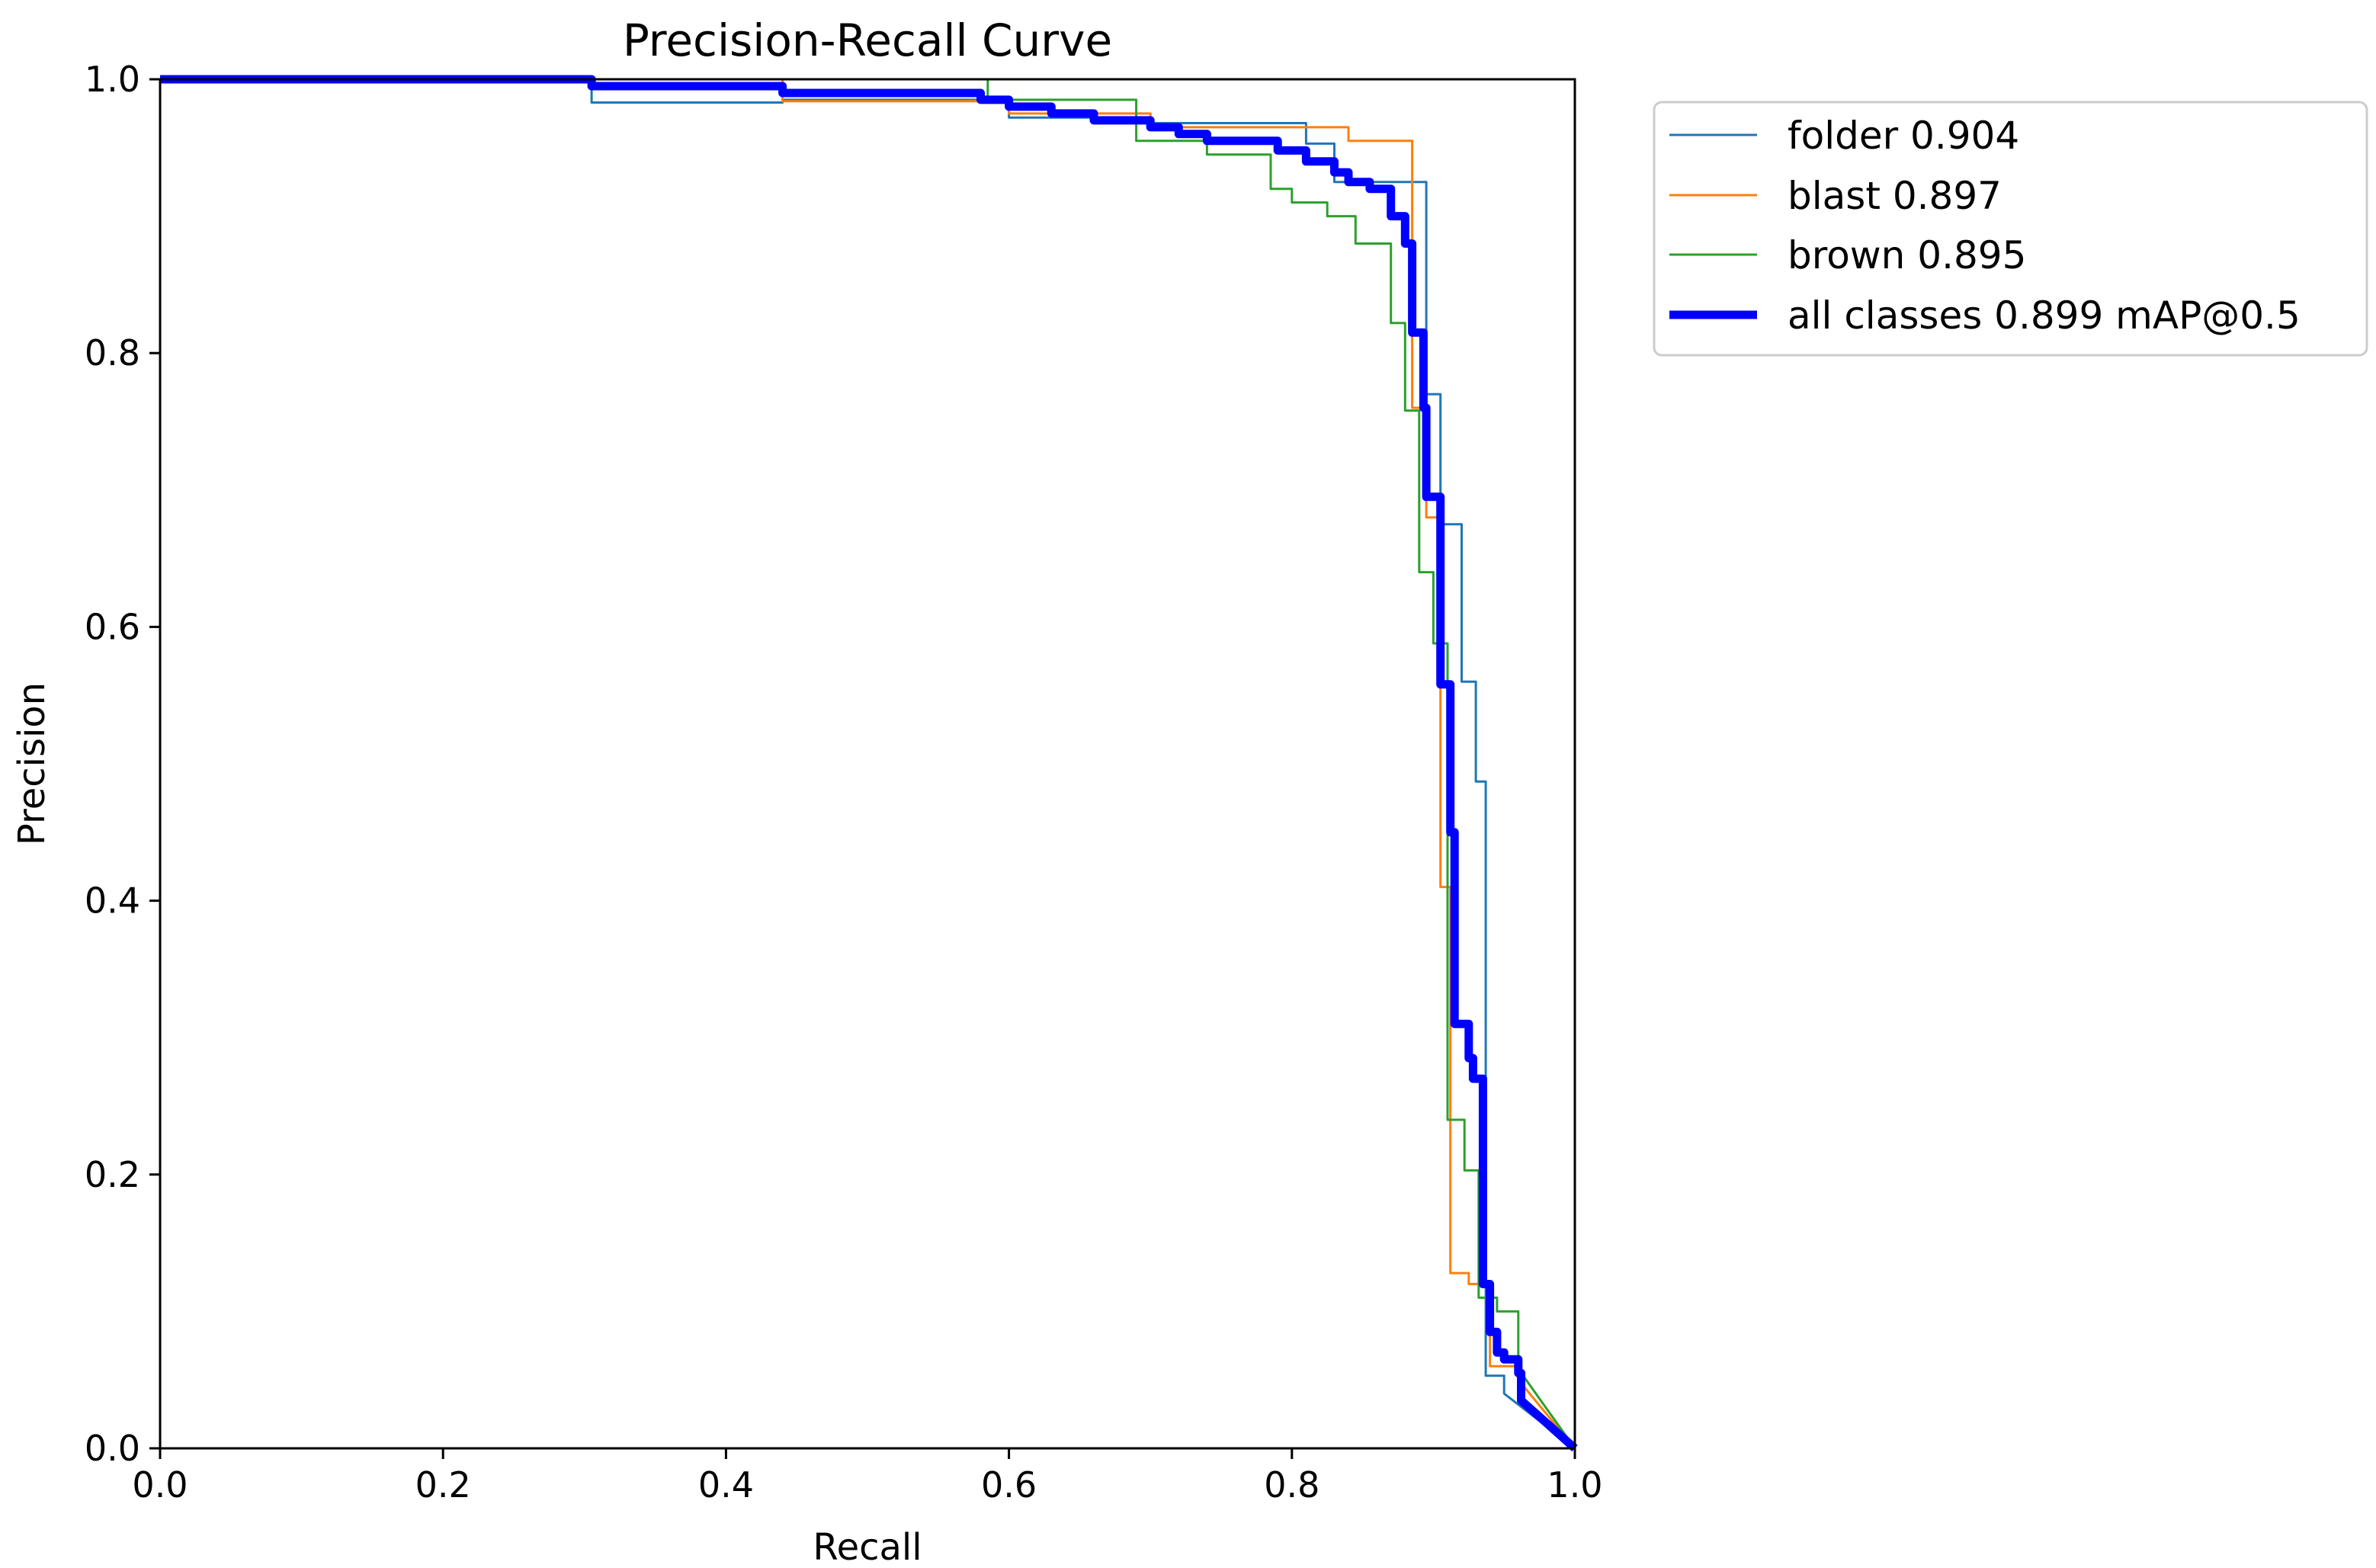 Image resolution: width=2376 pixels, height=1568 pixels. Describe the element at coordinates (2044, 315) in the screenshot. I see `legend-label-3: all classes 0.899 mAP@0.5` at that location.